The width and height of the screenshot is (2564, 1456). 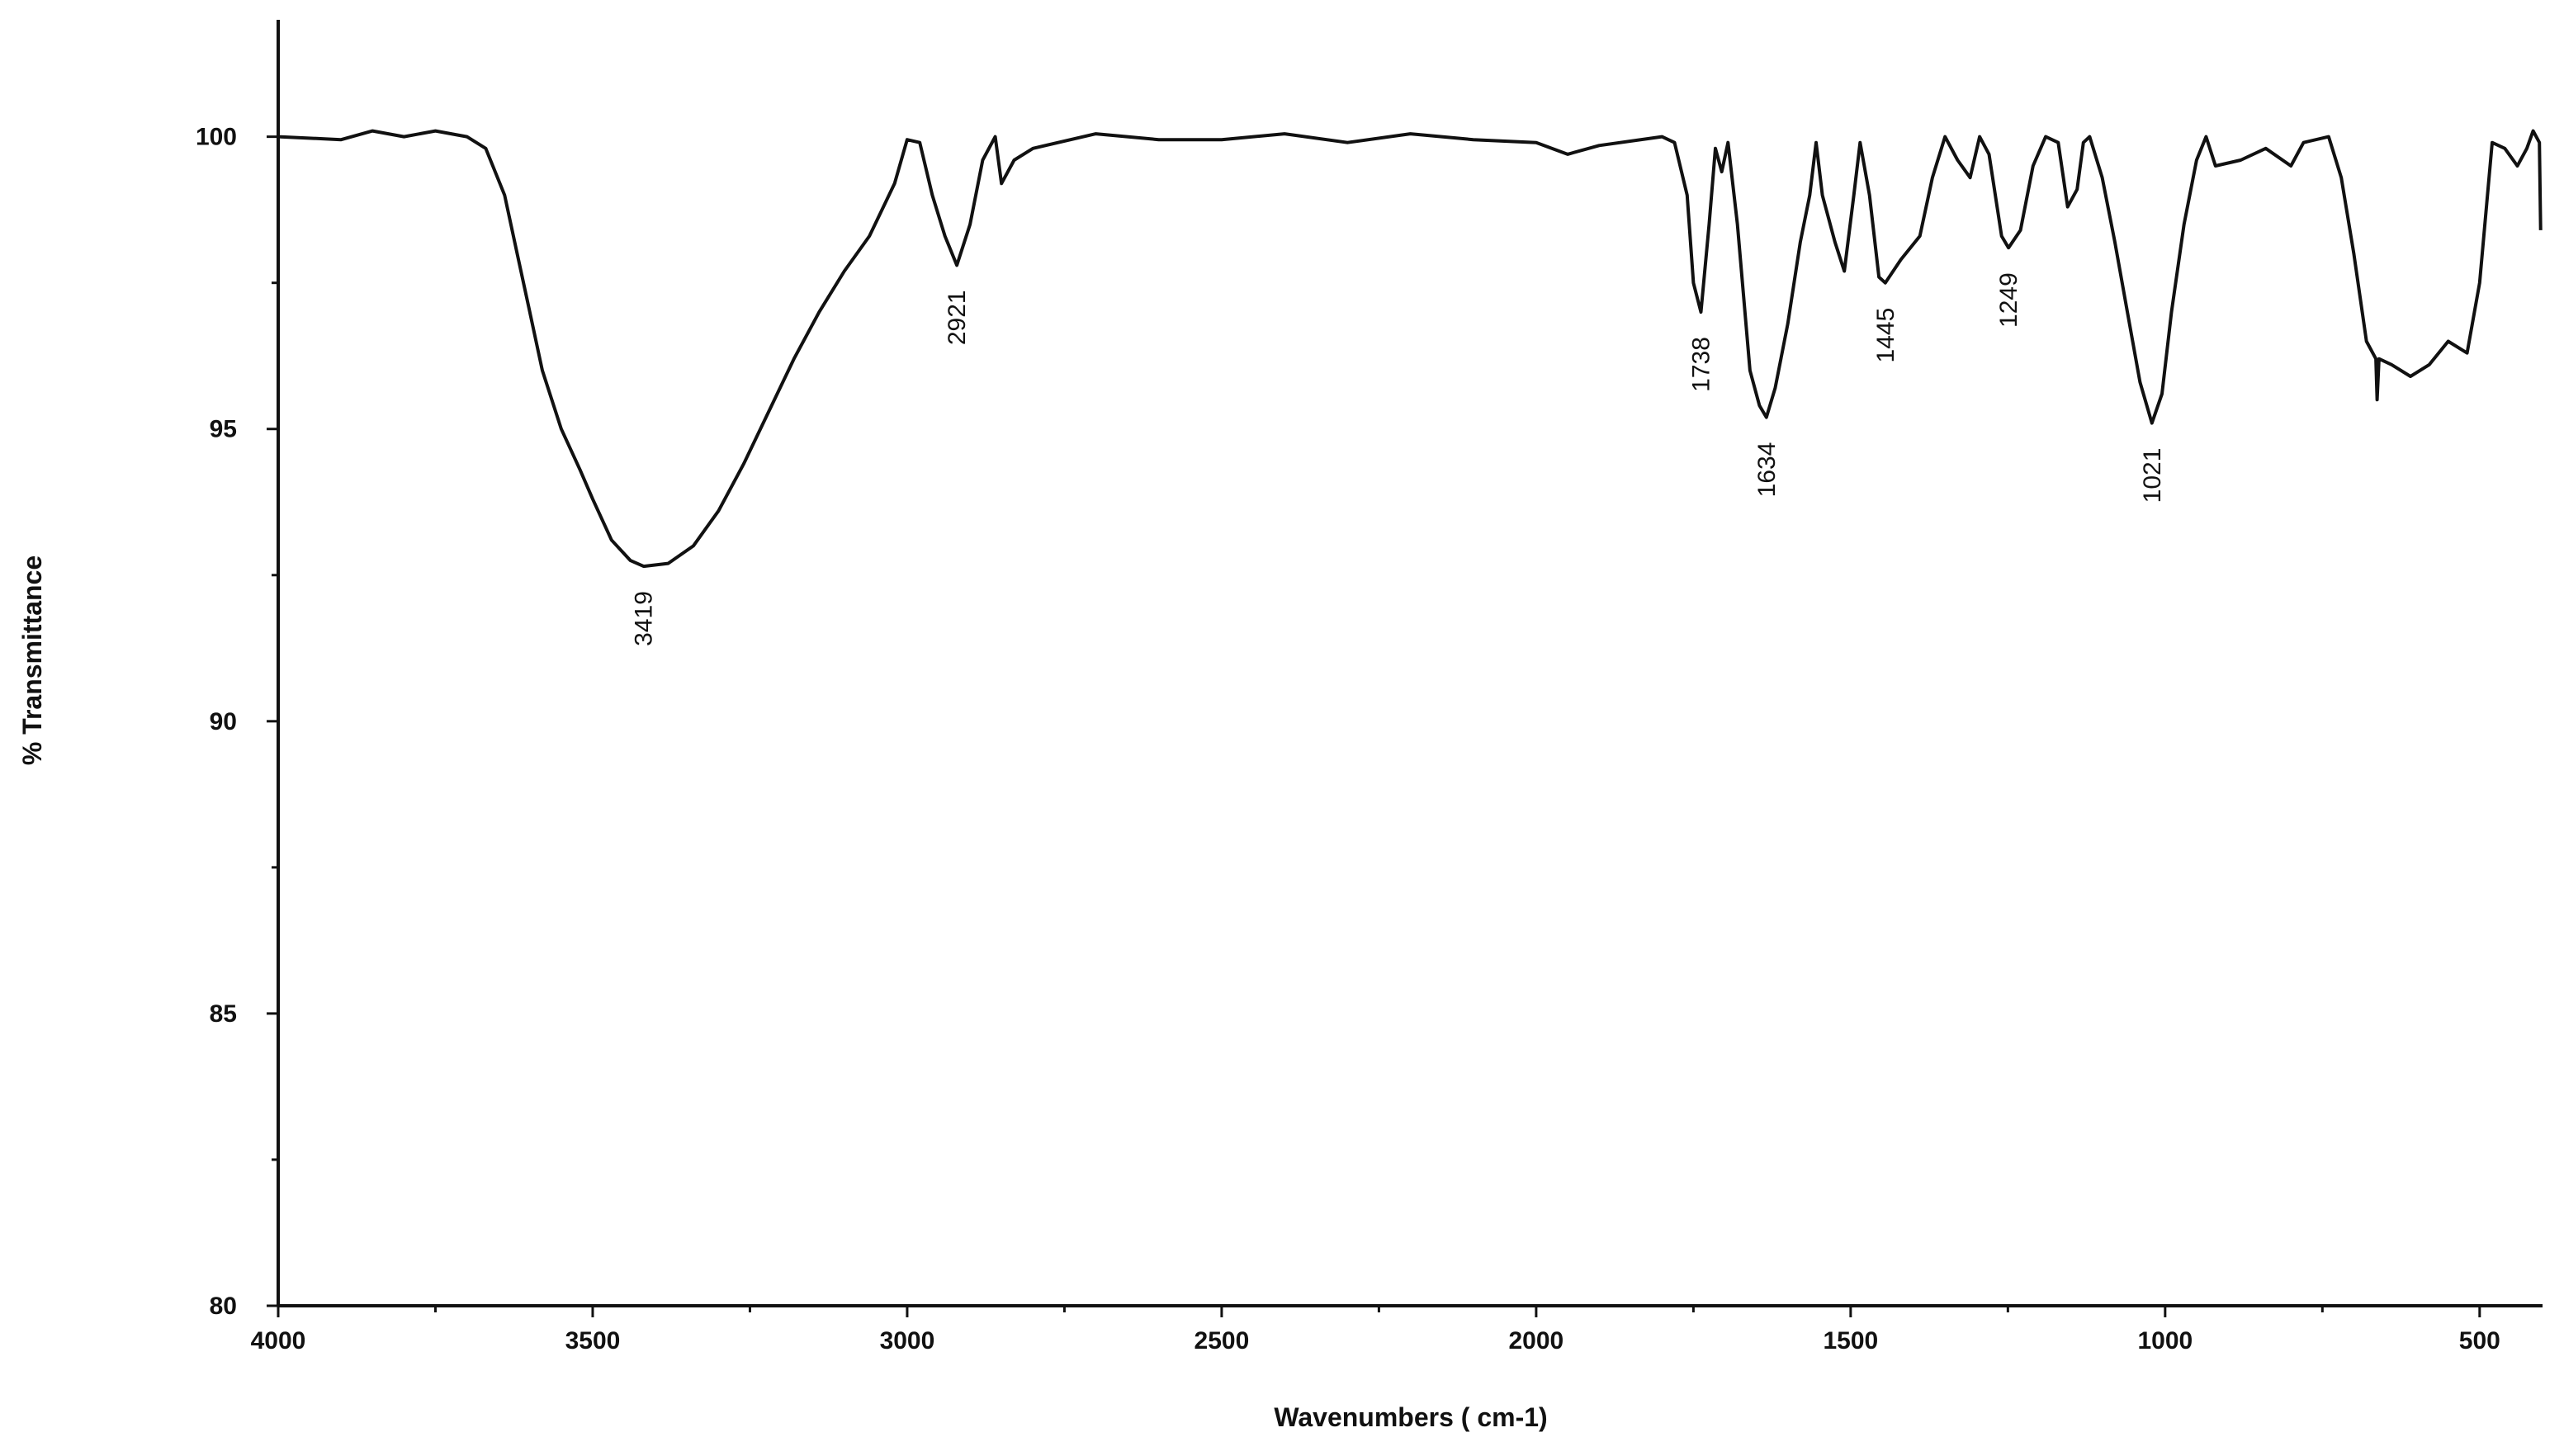 I want to click on y-tick-label: 85, so click(x=223, y=1014).